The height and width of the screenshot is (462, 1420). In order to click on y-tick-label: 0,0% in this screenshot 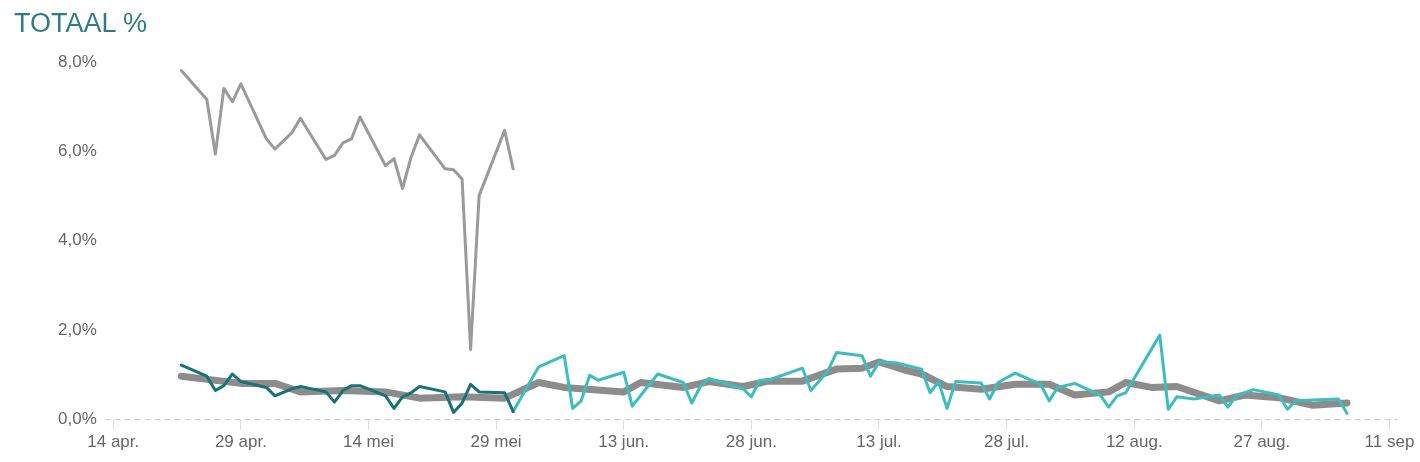, I will do `click(77, 419)`.